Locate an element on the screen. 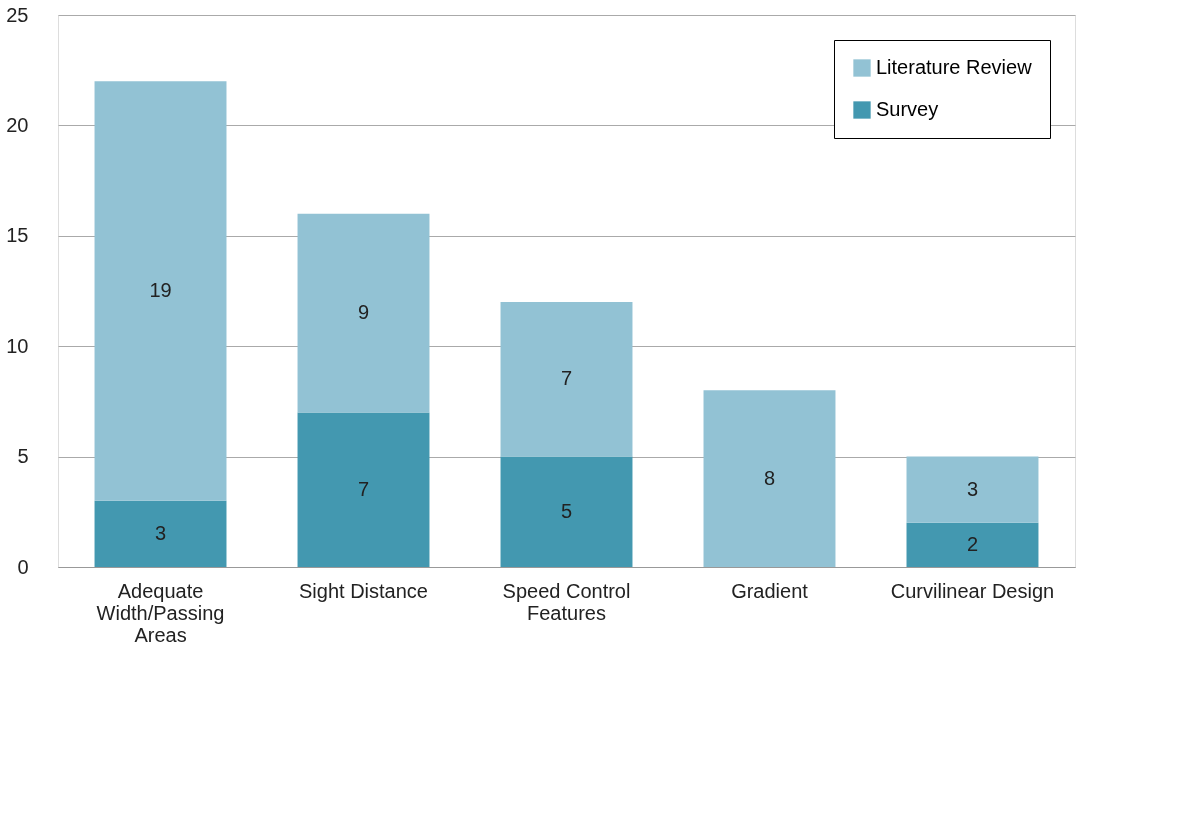 Image resolution: width=1196 pixels, height=816 pixels. x-tick-label: Speed Control Features is located at coordinates (566, 601).